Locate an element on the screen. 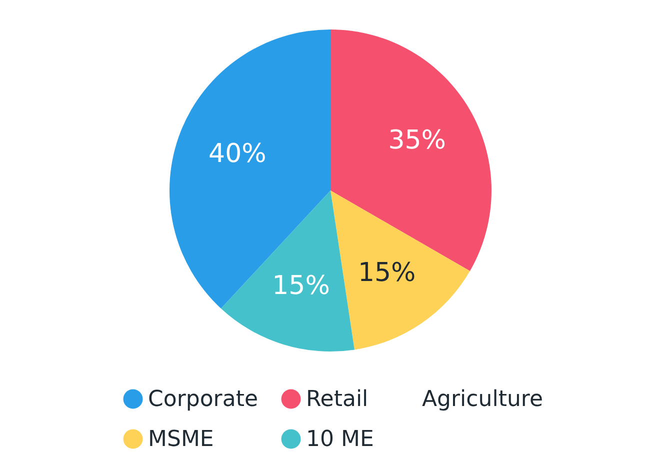 Image resolution: width=661 pixels, height=475 pixels. legend-label: Corporate is located at coordinates (203, 399).